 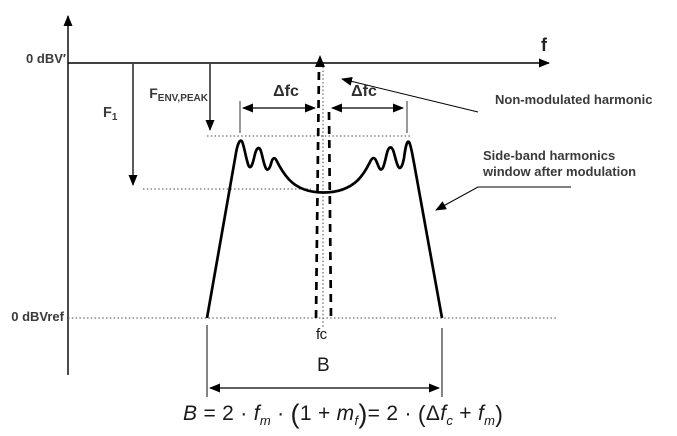 I want to click on formula-lparen: (, so click(x=295, y=414).